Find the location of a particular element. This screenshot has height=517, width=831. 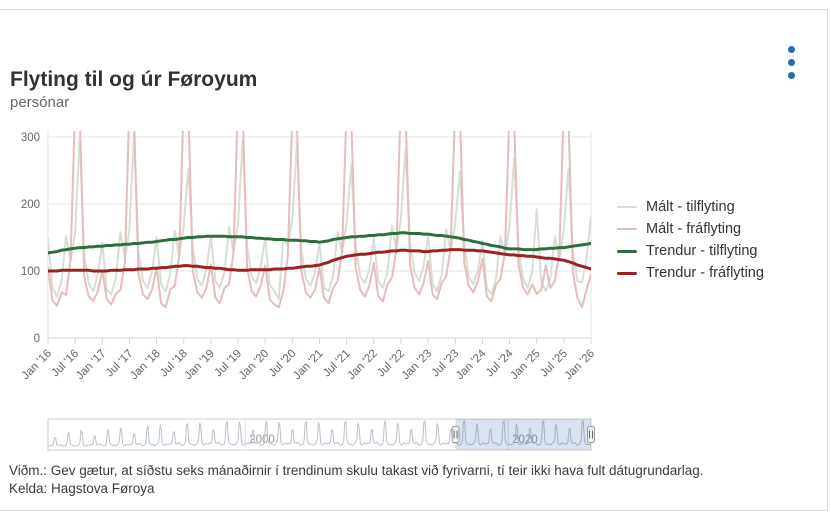

navigator-handle-left is located at coordinates (455, 434).